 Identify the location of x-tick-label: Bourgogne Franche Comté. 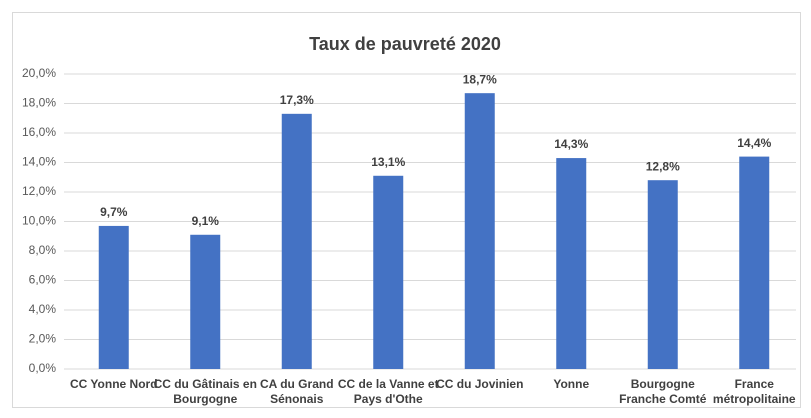
(663, 391).